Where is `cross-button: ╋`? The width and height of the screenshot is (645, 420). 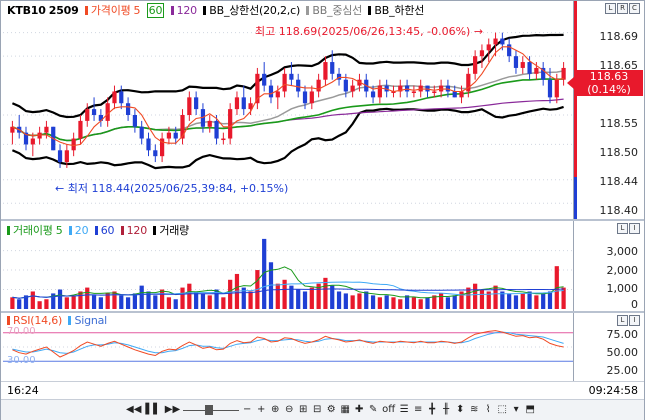
cross-button: ╋ is located at coordinates (432, 409).